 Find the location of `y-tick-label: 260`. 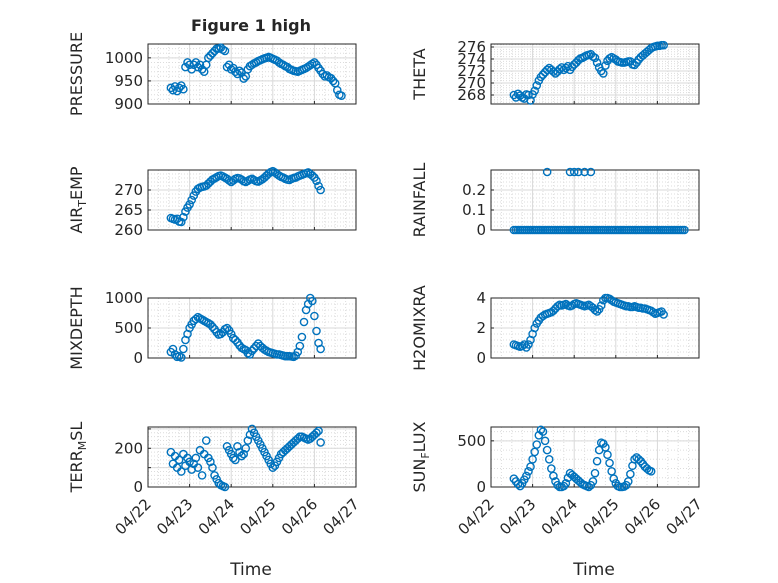

y-tick-label: 260 is located at coordinates (128, 230).